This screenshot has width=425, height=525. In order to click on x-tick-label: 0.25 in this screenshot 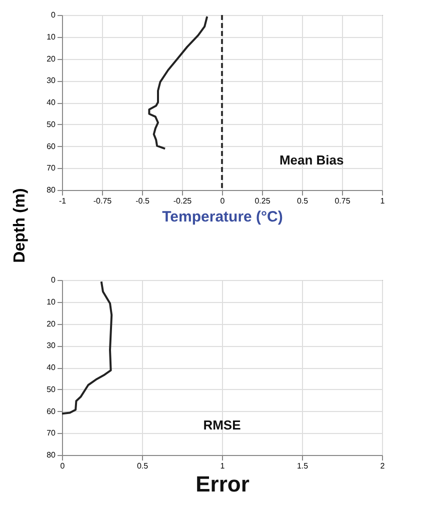, I will do `click(262, 201)`.